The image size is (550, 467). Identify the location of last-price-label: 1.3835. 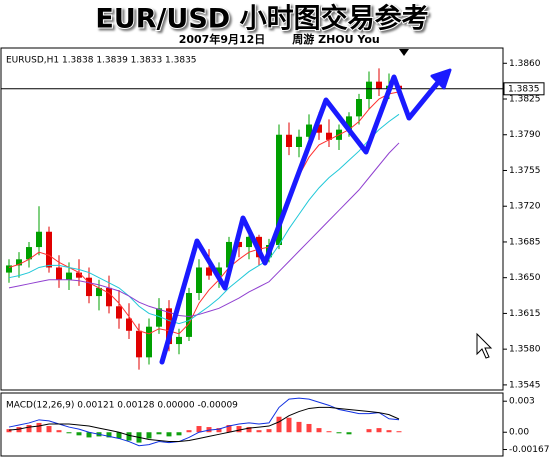
(524, 89).